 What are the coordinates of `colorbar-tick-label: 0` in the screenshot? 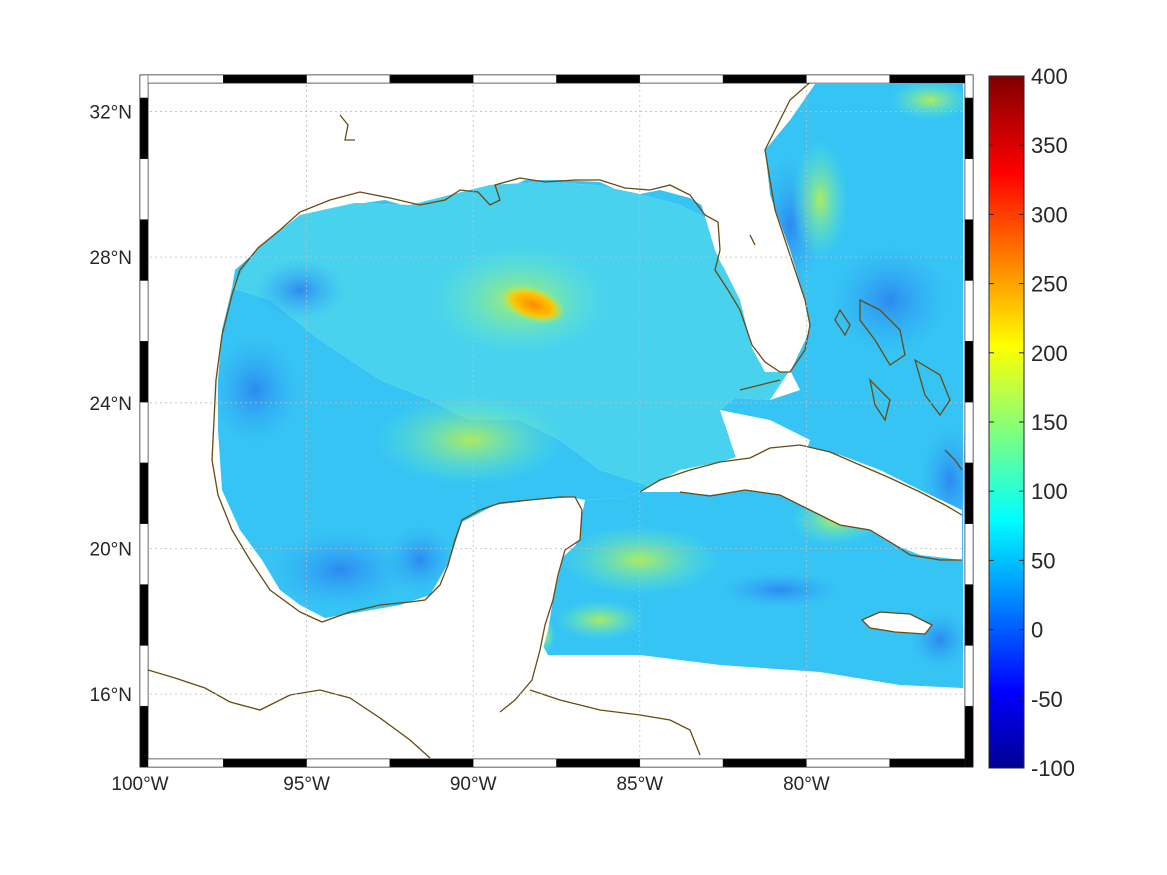 It's located at (1037, 630).